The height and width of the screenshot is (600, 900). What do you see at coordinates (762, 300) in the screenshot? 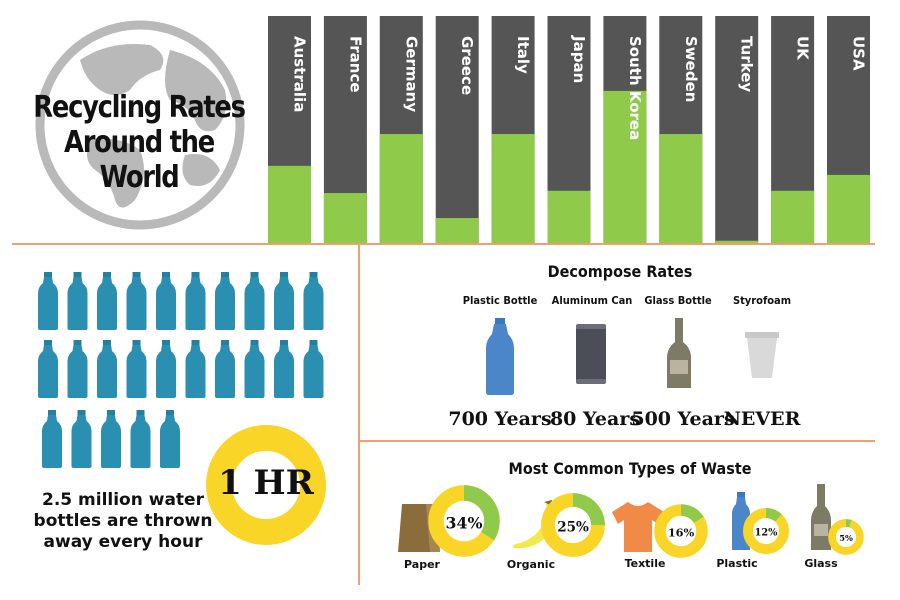
I see `decompose-name-styrofoam: Styrofoam` at bounding box center [762, 300].